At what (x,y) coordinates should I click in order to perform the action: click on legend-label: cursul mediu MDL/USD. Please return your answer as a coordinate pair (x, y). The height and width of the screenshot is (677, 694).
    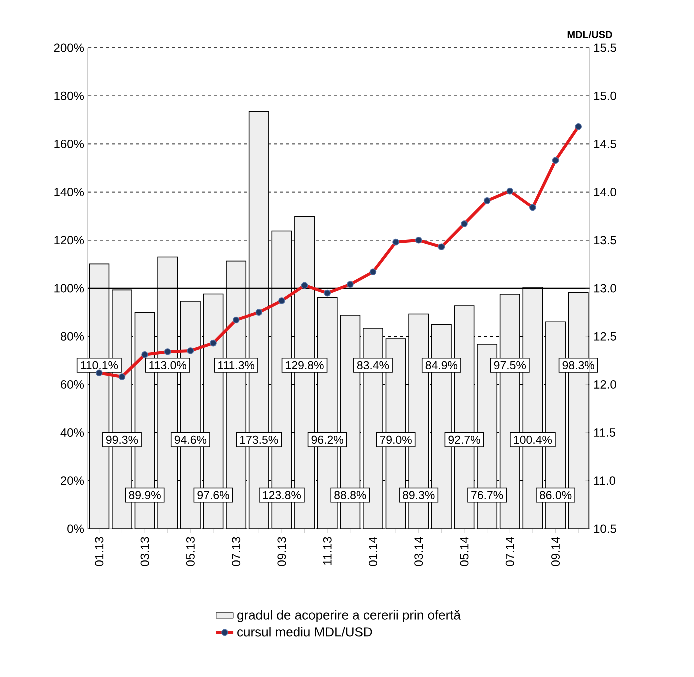
    Looking at the image, I should click on (305, 632).